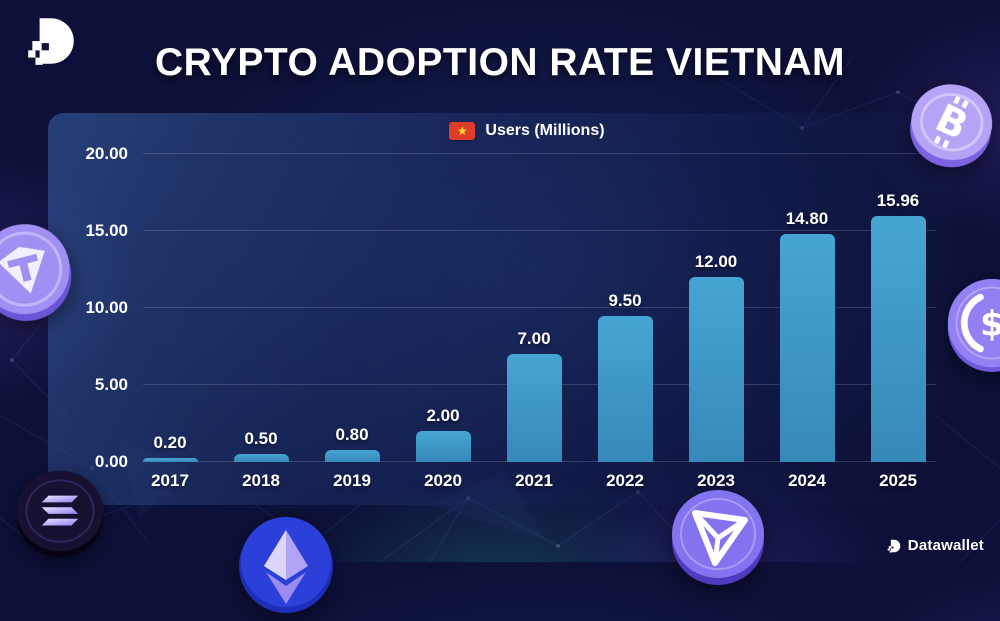 This screenshot has height=621, width=1000. What do you see at coordinates (716, 480) in the screenshot?
I see `x-axis-label-2023: 2023` at bounding box center [716, 480].